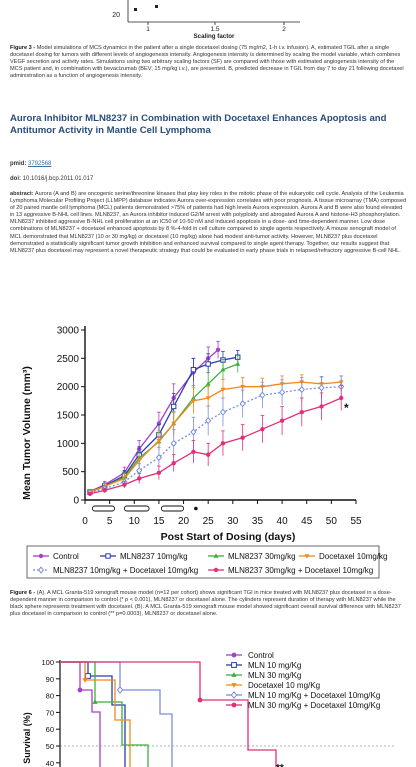 Image resolution: width=416 pixels, height=767 pixels. Describe the element at coordinates (50, 746) in the screenshot. I see `chart-b-ytick: 50` at that location.